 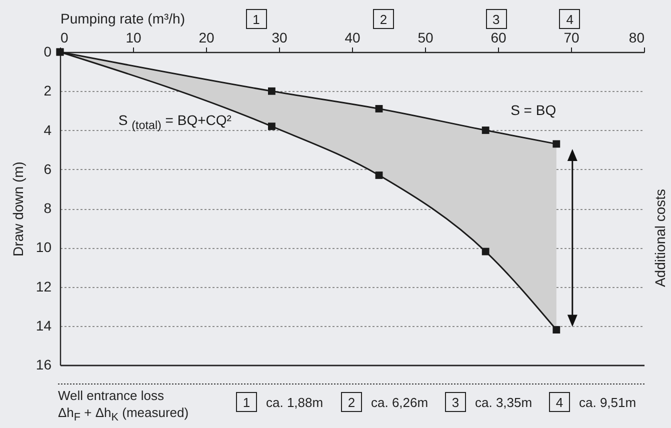 I want to click on text: ca. 9,51m, so click(x=607, y=402).